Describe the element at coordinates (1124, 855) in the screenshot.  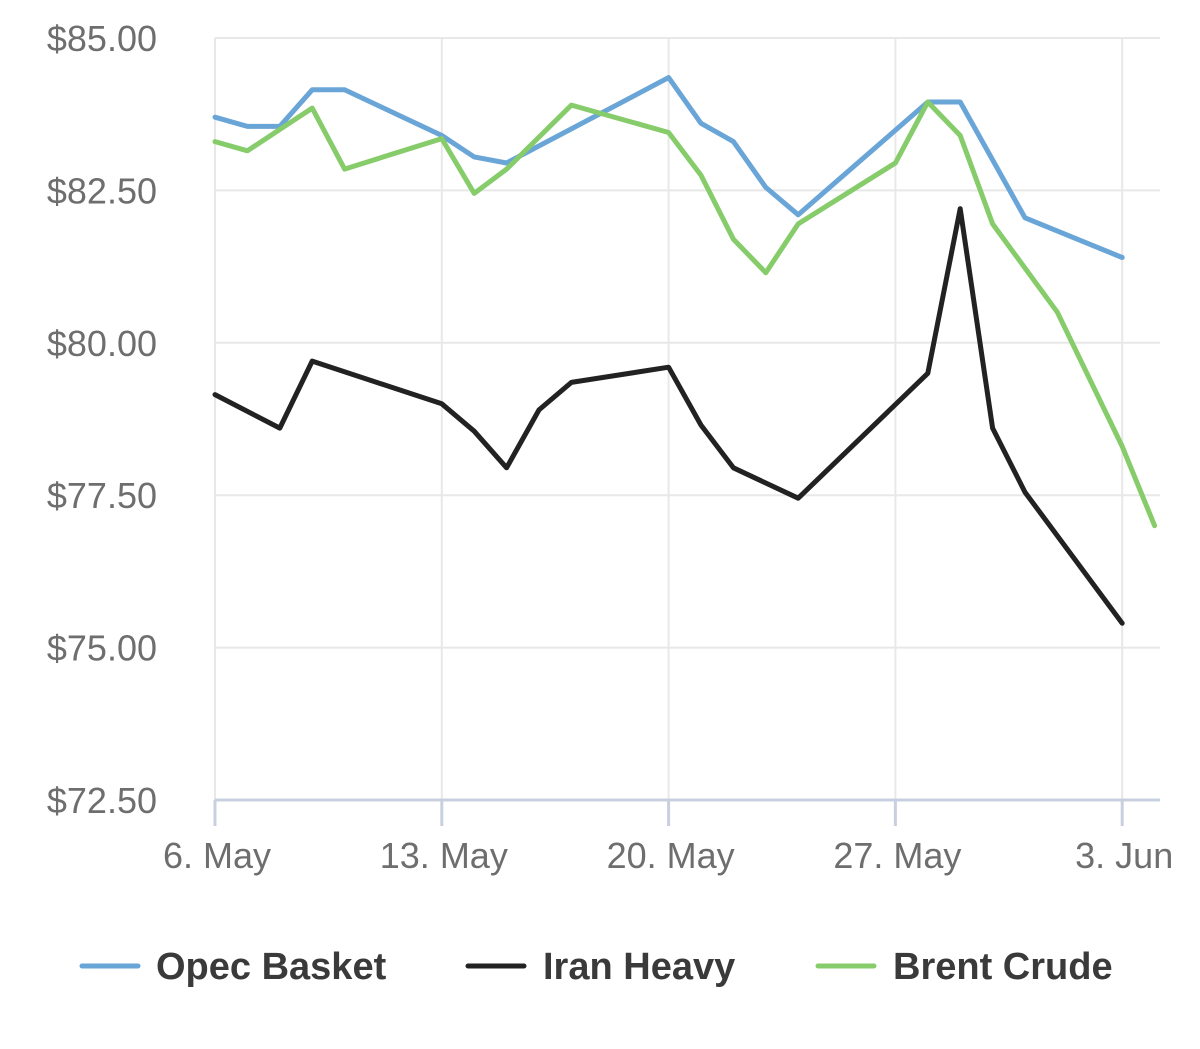
I see `x-tick-label: 3. Jun` at that location.